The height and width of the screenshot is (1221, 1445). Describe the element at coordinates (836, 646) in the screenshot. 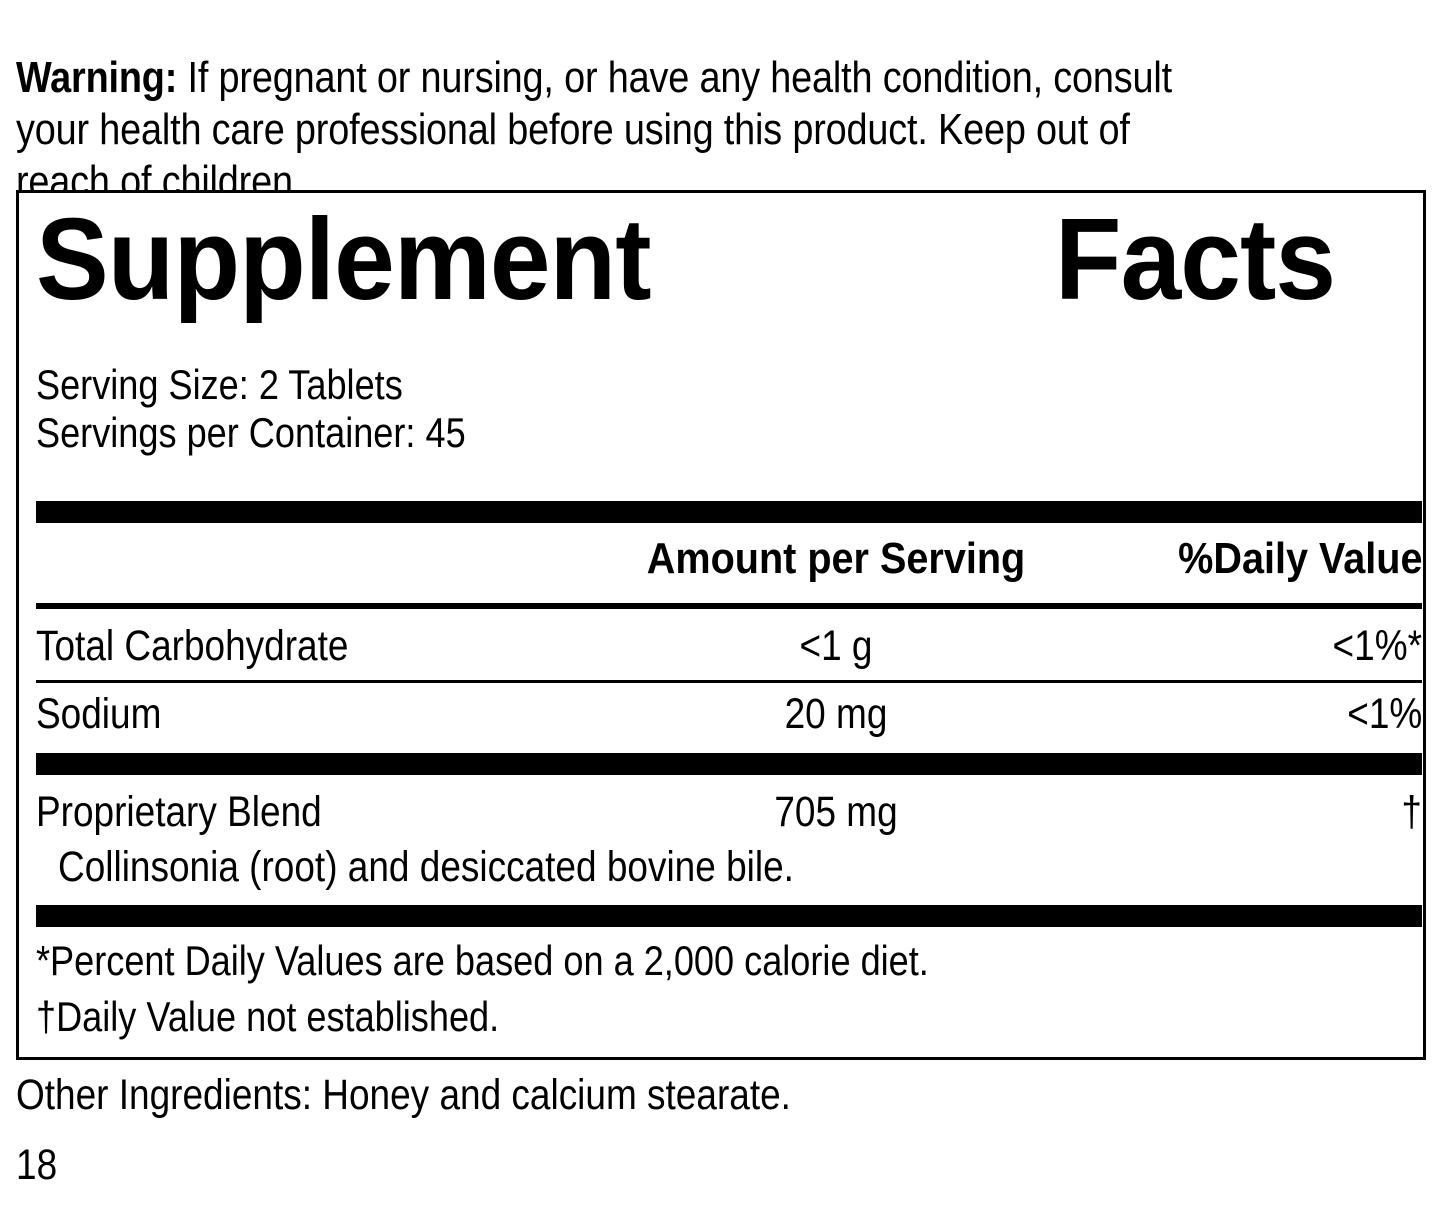

I see `row-amount: <1 g` at that location.